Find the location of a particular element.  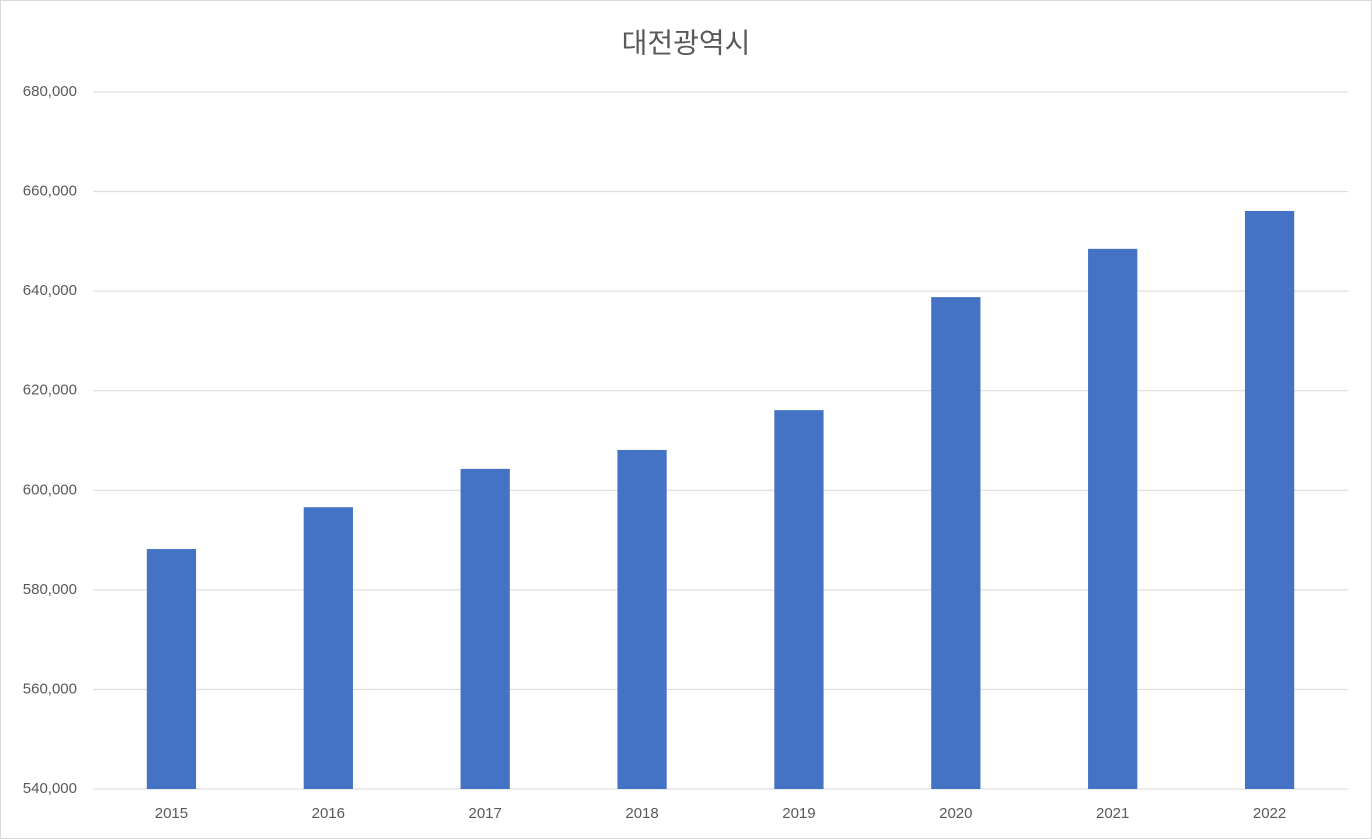

y-tick-label: 560,000 is located at coordinates (50, 688).